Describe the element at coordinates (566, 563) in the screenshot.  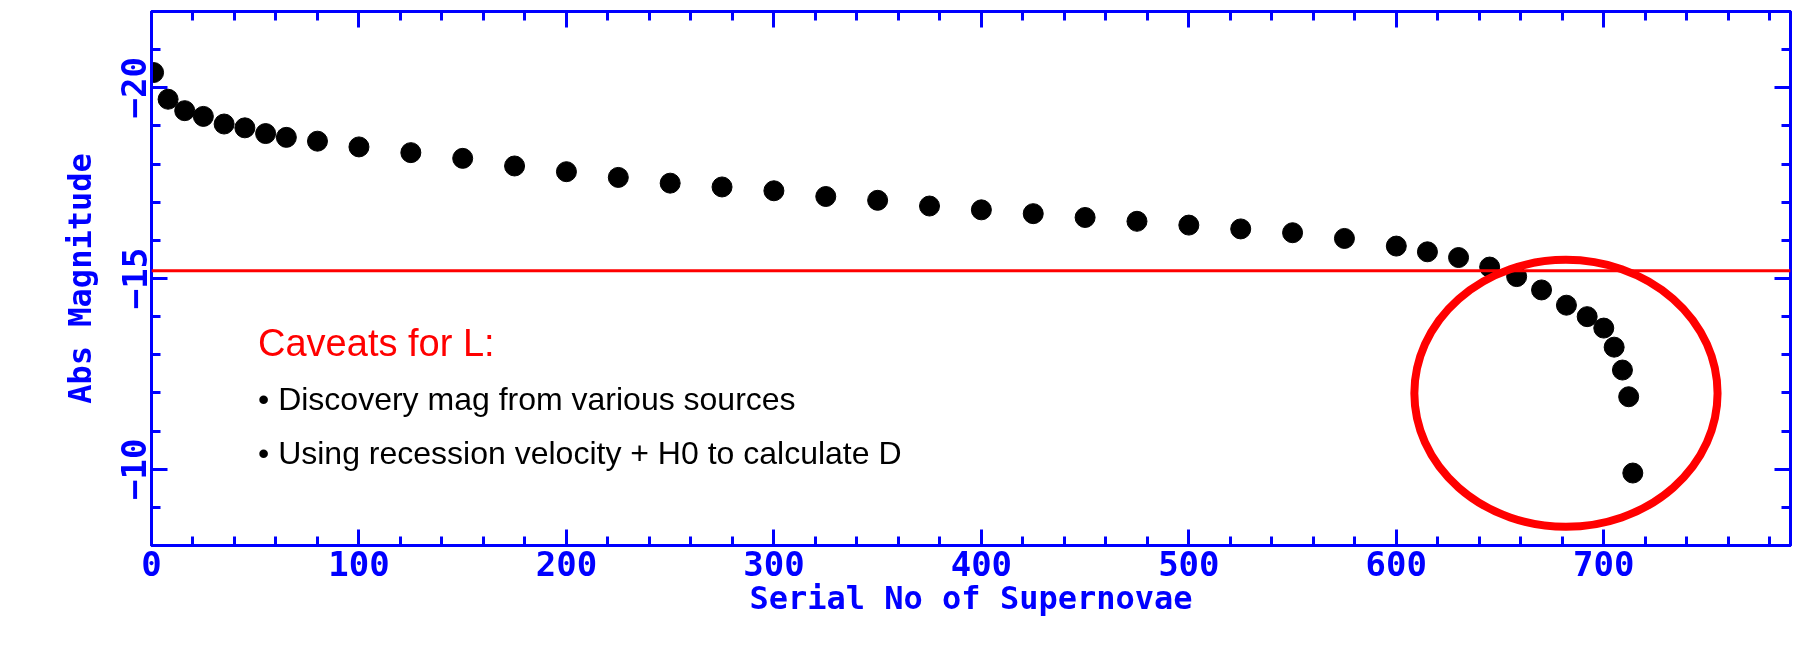
I see `x-tick-label: 200` at that location.